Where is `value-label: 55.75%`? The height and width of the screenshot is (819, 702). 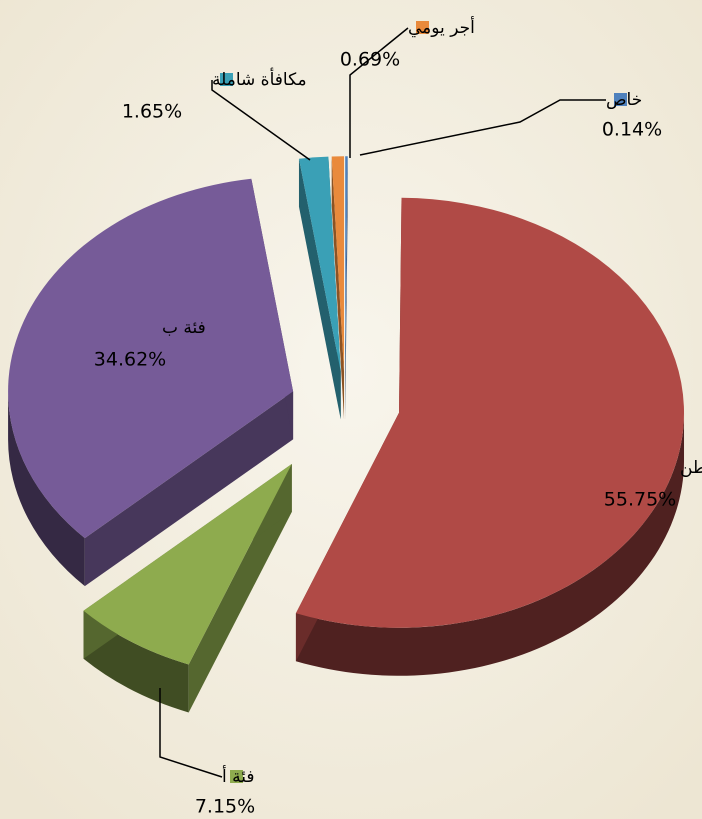
value-label: 55.75% is located at coordinates (640, 500).